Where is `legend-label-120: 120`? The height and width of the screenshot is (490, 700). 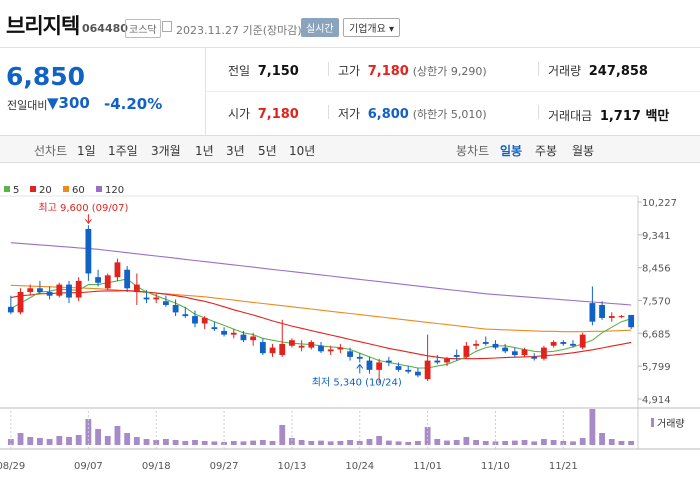
legend-label-120: 120 is located at coordinates (114, 190).